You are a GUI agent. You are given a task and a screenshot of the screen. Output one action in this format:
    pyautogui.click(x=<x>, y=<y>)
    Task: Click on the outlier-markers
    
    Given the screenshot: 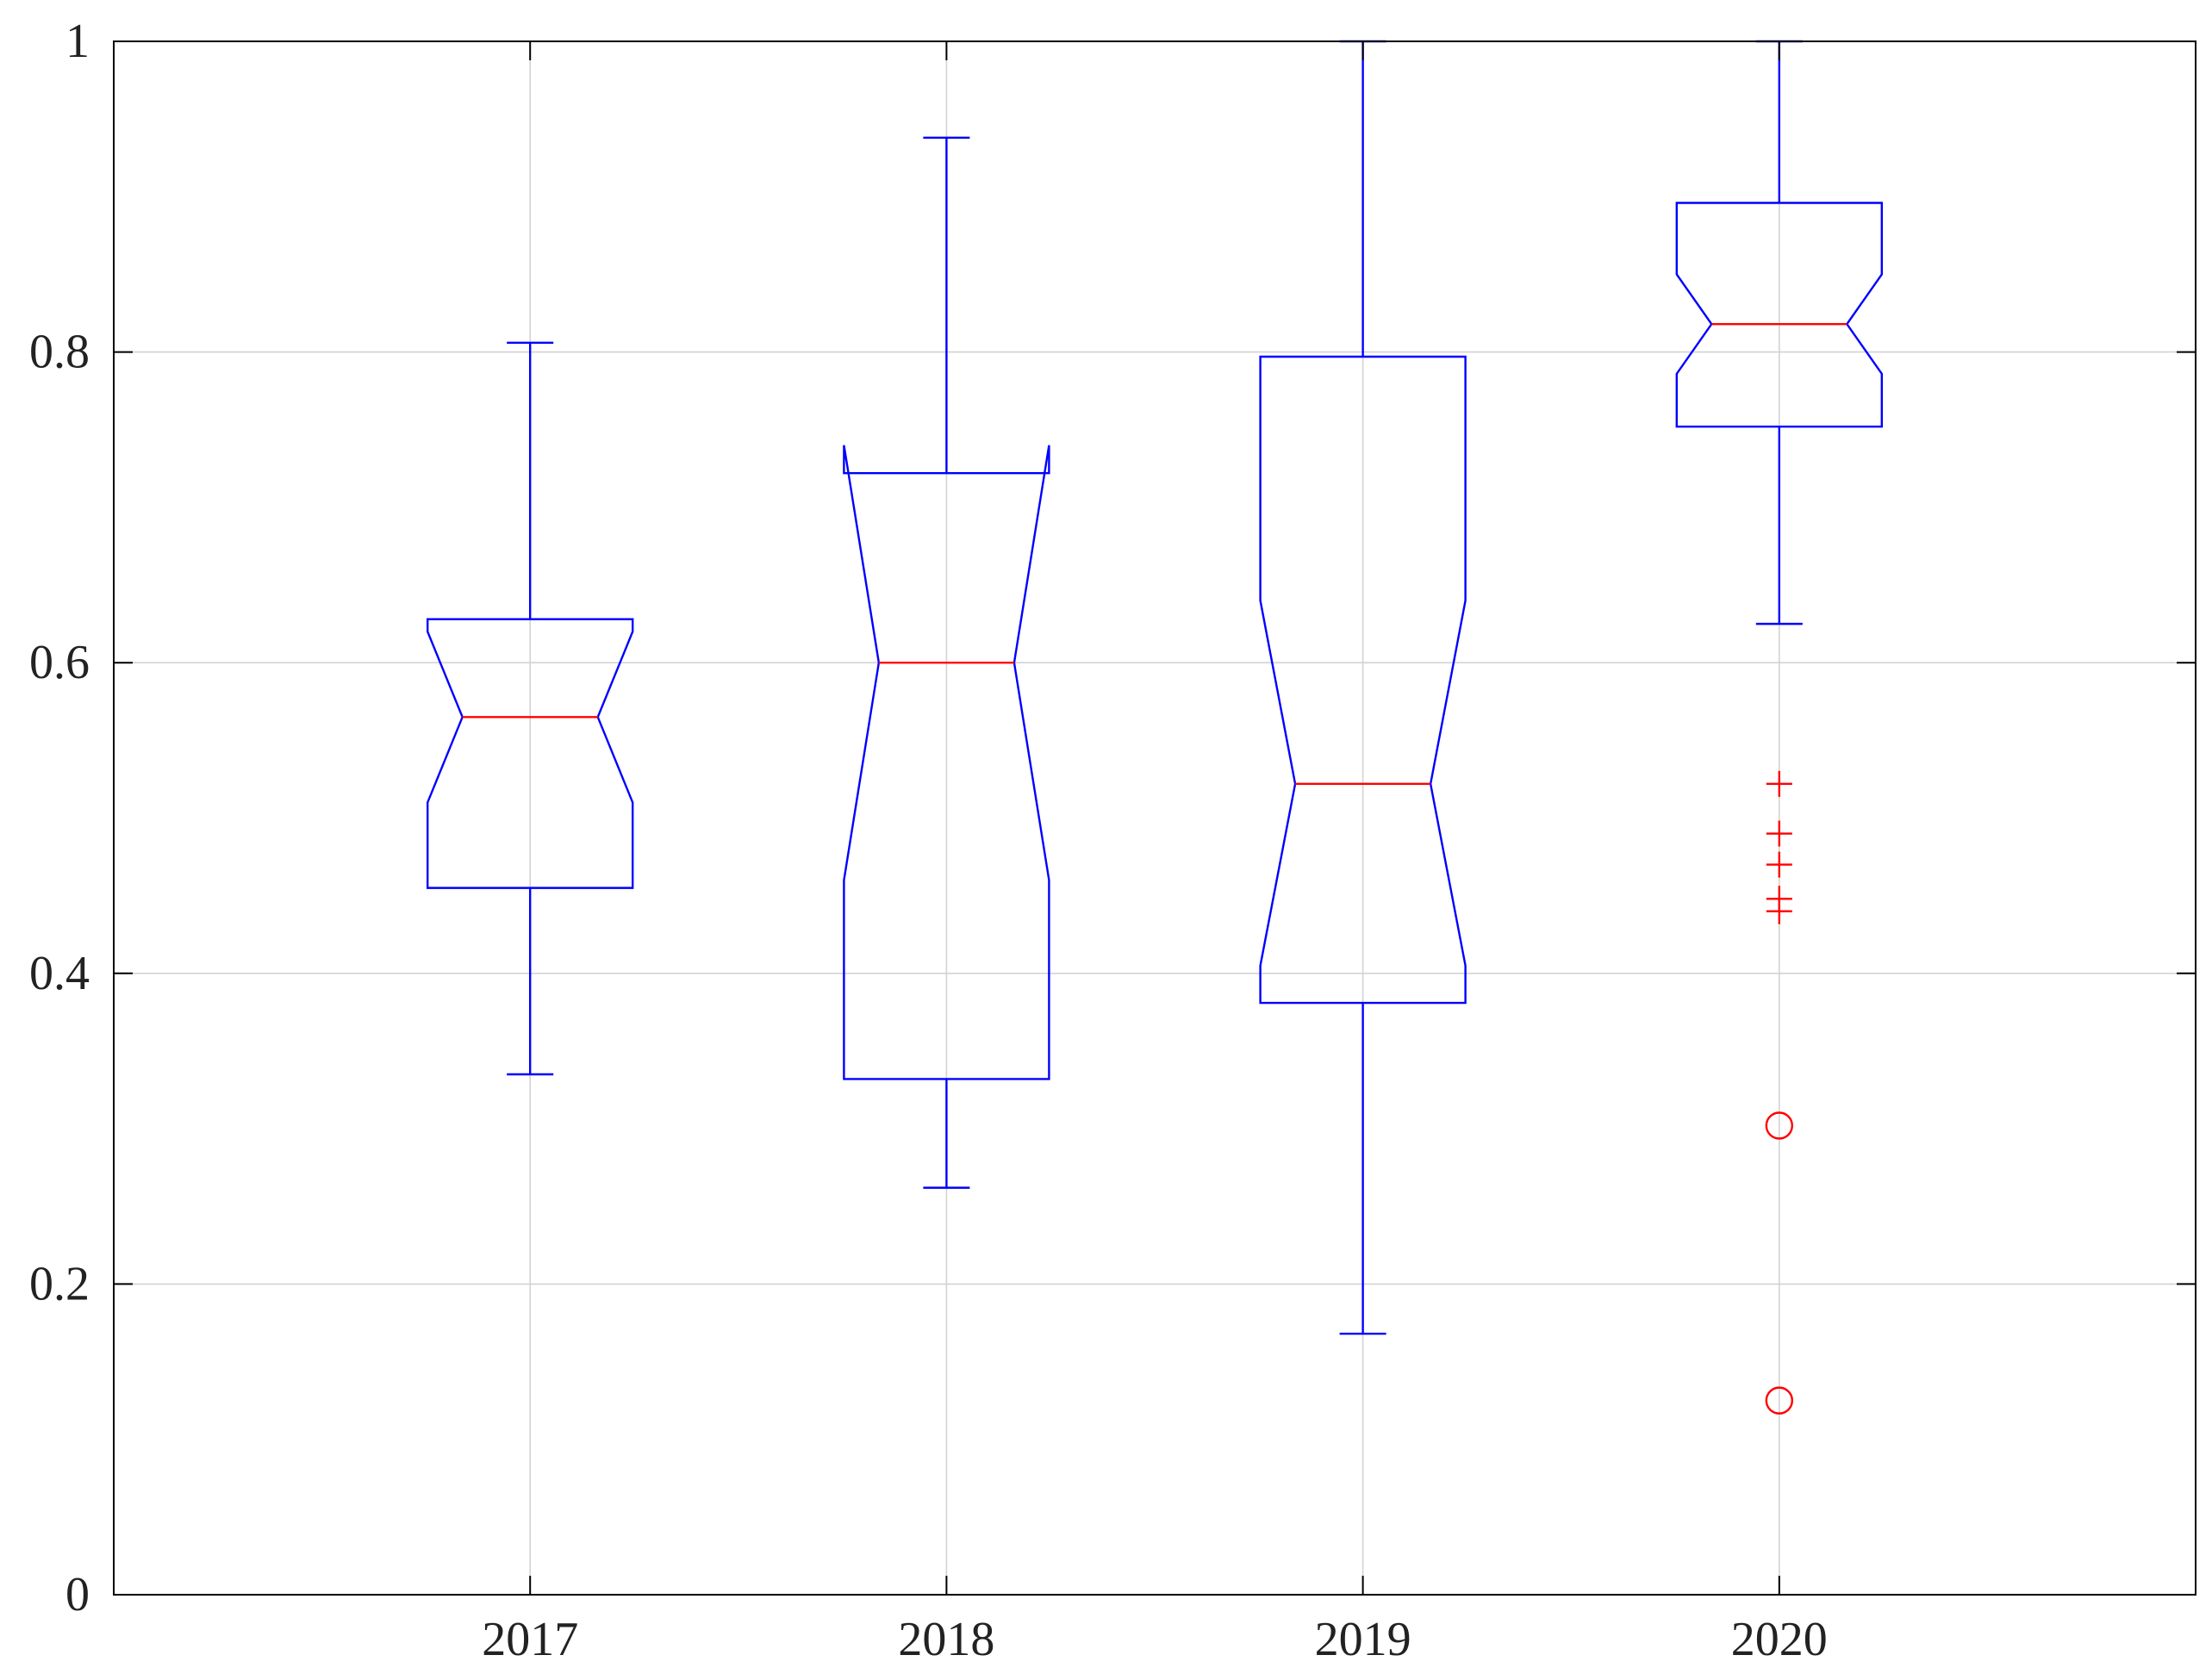 What is the action you would take?
    pyautogui.click(x=1779, y=1093)
    